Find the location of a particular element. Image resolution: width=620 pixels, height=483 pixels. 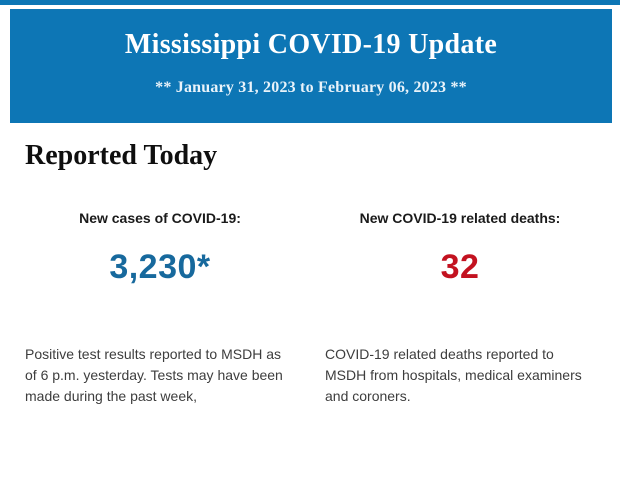

deaths-value: 32 is located at coordinates (460, 267).